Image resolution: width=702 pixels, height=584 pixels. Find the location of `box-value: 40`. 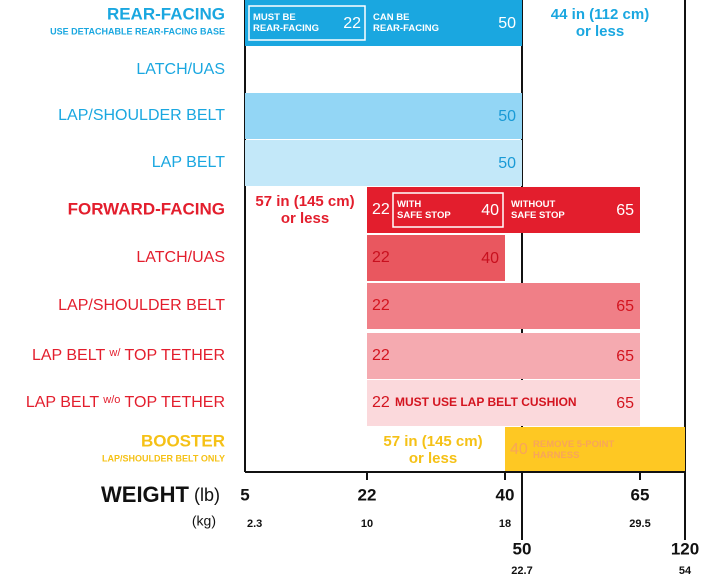

box-value: 40 is located at coordinates (490, 210).